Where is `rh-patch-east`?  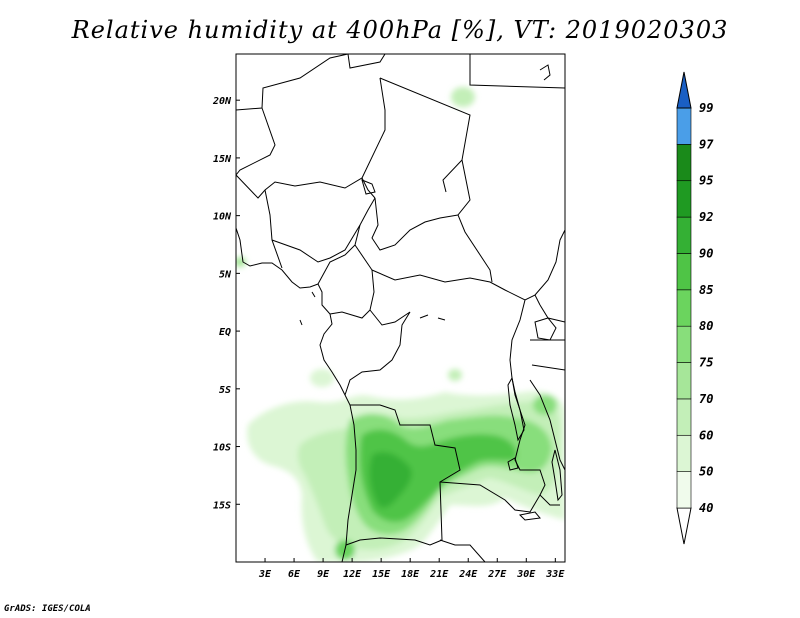 rh-patch-east is located at coordinates (545, 405).